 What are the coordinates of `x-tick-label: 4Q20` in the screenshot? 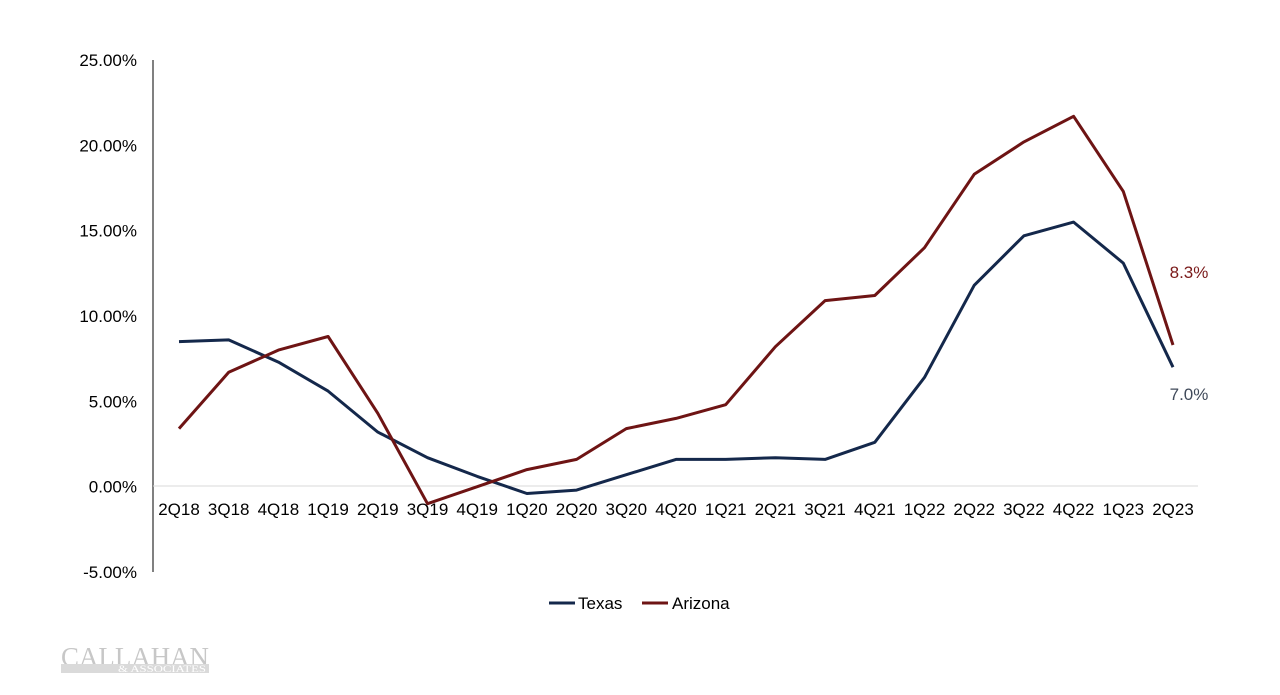 It's located at (676, 509).